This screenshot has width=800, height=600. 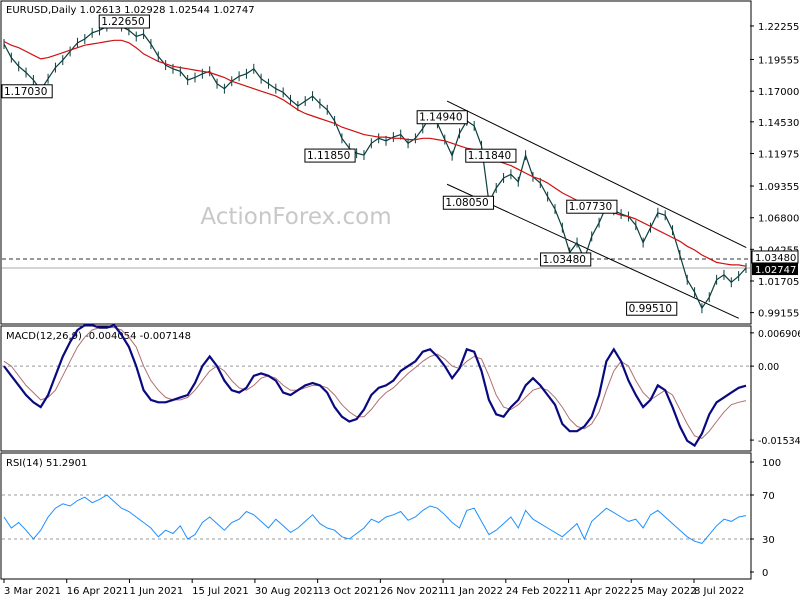 What do you see at coordinates (778, 155) in the screenshot?
I see `price-y-tick-label: 1.11975` at bounding box center [778, 155].